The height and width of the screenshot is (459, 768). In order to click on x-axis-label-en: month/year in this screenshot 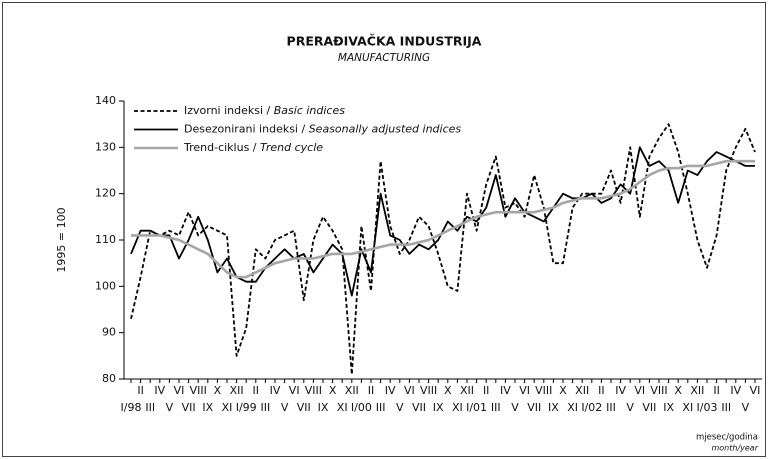, I will do `click(734, 448)`.